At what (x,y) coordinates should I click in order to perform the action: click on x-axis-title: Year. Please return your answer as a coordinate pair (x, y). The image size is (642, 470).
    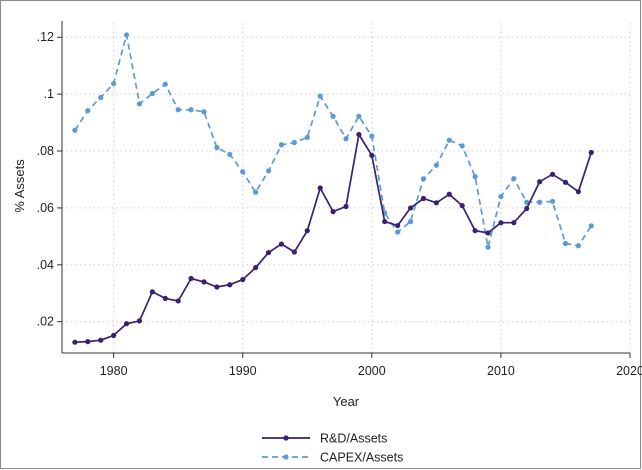
    Looking at the image, I should click on (346, 401).